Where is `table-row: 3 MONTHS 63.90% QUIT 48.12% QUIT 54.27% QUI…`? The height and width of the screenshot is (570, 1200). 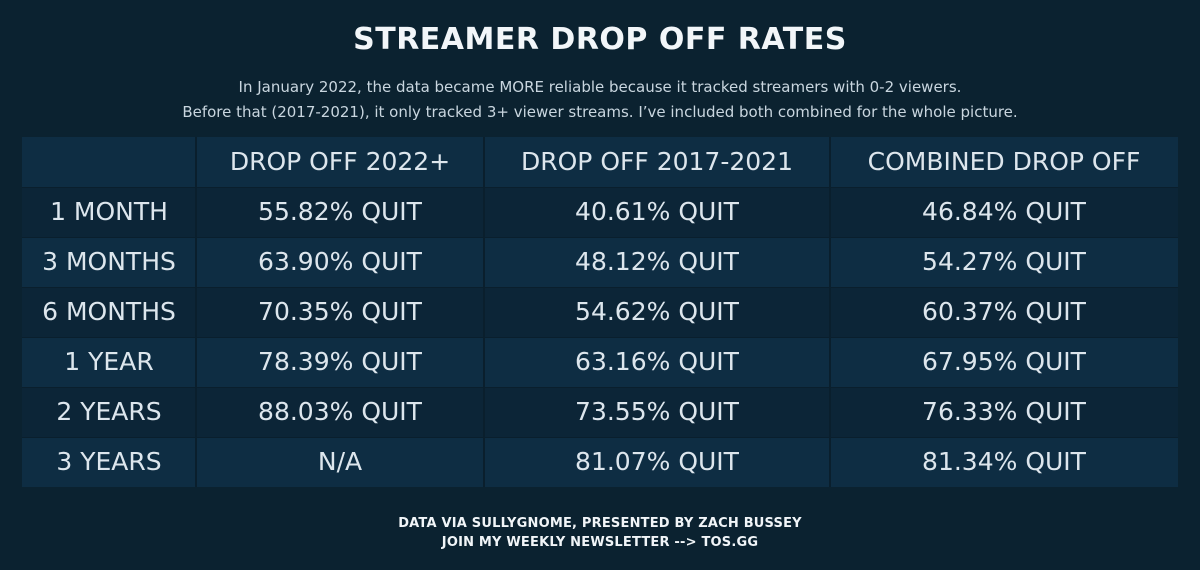 table-row: 3 MONTHS 63.90% QUIT 48.12% QUIT 54.27% QUI… is located at coordinates (600, 262).